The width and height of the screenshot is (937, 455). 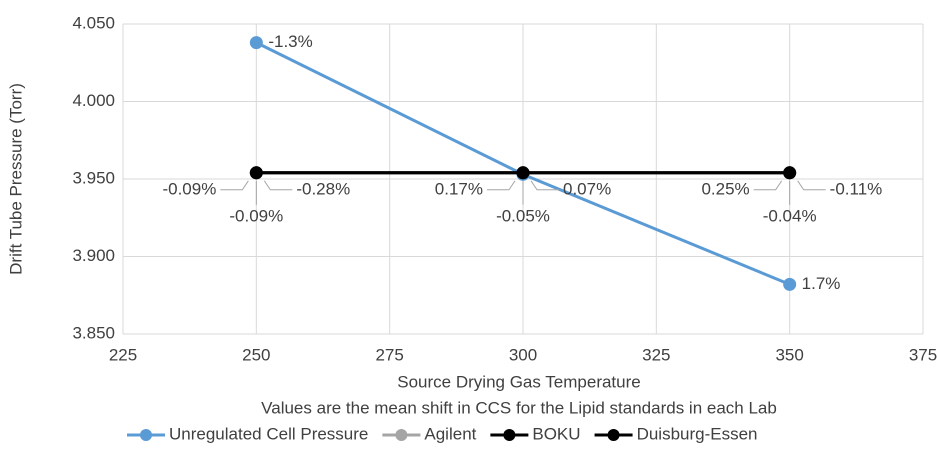 I want to click on legend-label: Unregulated Cell Pressure, so click(x=268, y=433).